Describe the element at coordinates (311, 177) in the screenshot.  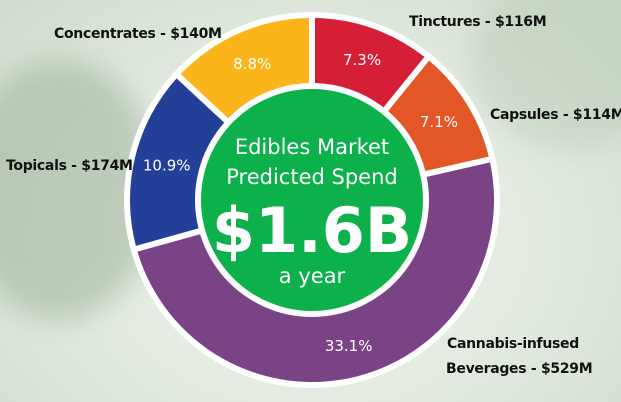
I see `center-title-line2: Predicted Spend` at that location.